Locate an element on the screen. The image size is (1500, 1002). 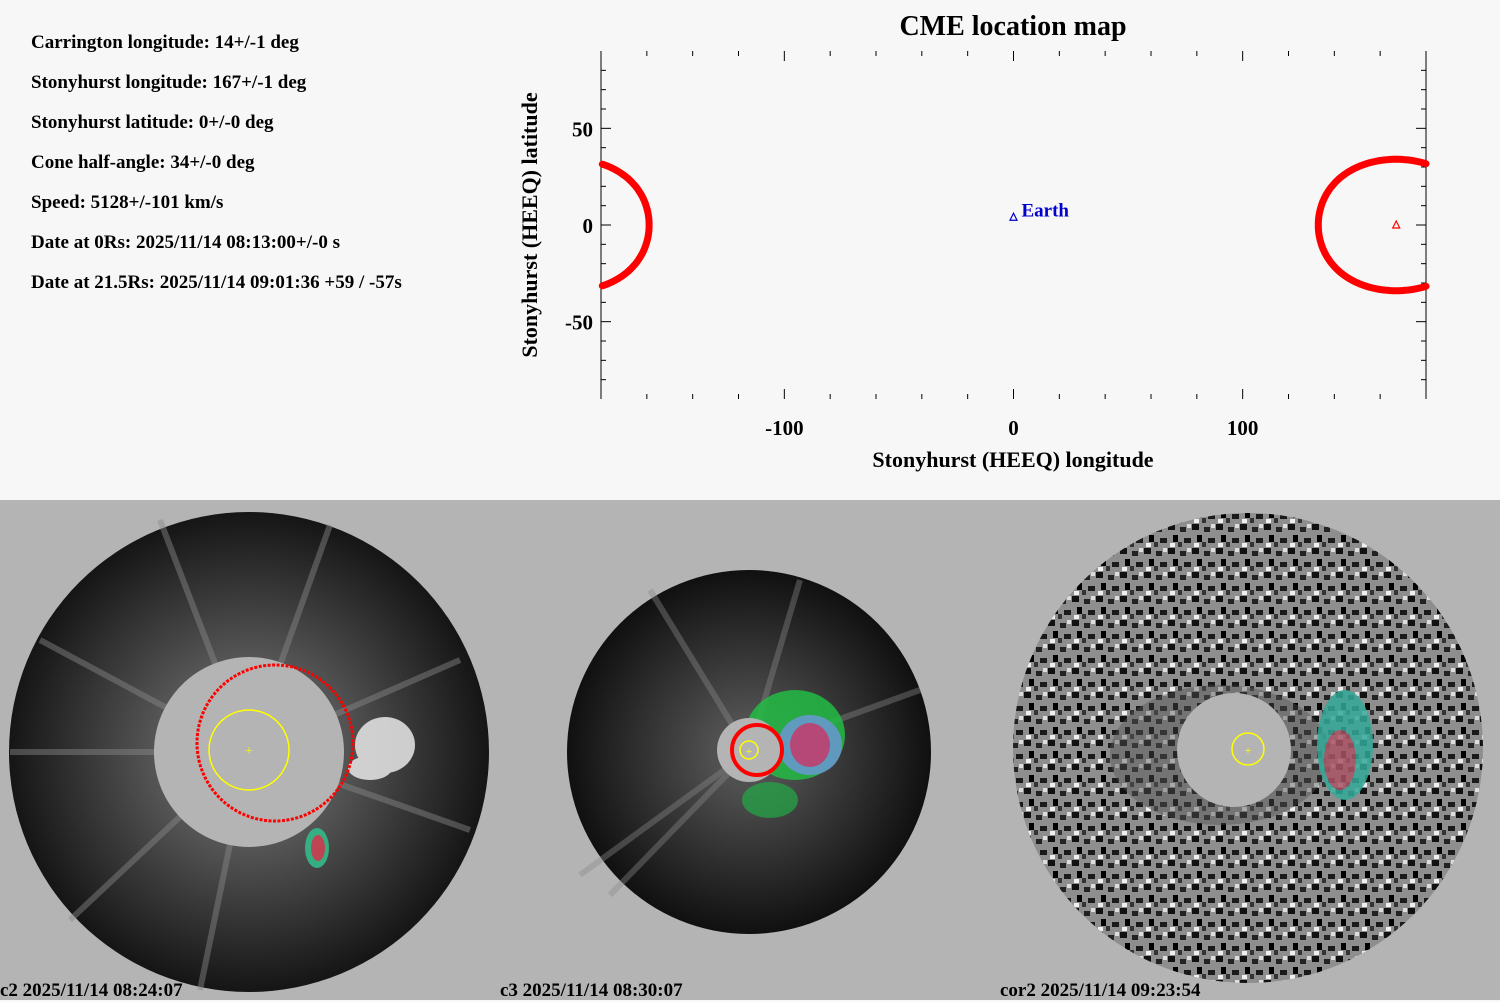
chart-title: CME location map is located at coordinates (1012, 26).